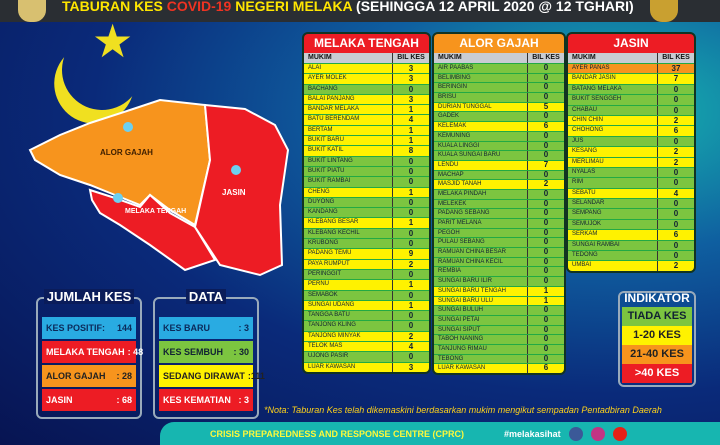 This screenshot has width=720, height=445. What do you see at coordinates (499, 232) in the screenshot?
I see `table-row: PEGOH 0` at bounding box center [499, 232].